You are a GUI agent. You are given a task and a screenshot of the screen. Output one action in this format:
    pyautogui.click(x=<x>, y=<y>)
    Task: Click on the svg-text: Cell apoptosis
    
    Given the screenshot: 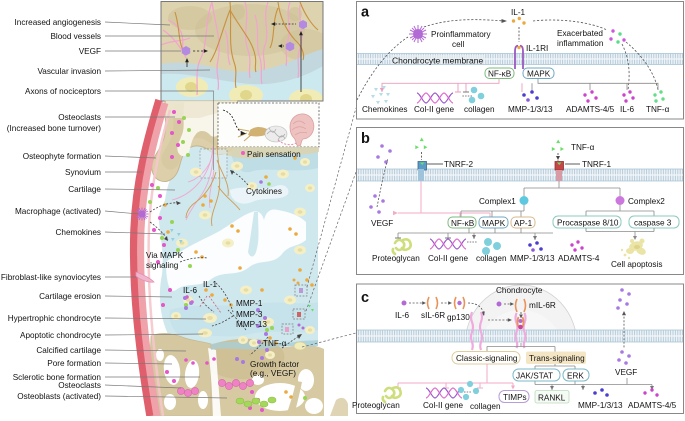 What is the action you would take?
    pyautogui.click(x=636, y=264)
    